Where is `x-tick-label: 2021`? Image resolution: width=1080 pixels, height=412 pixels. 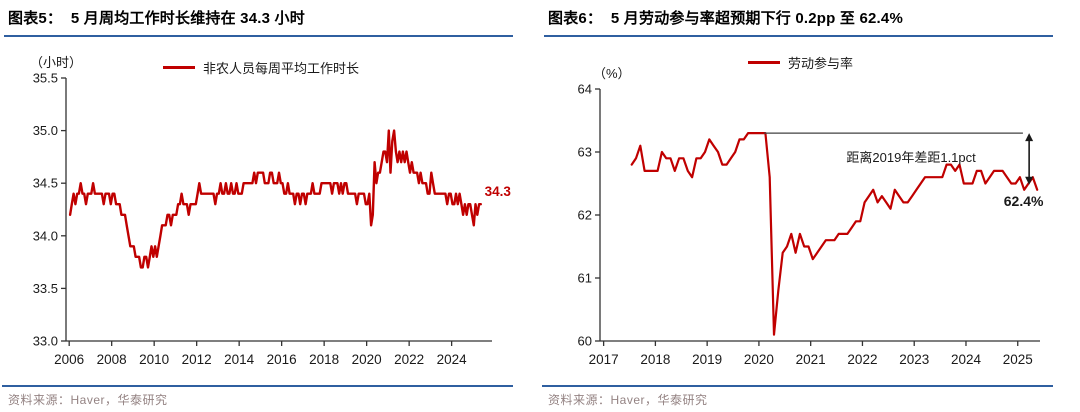
x-tick-label: 2021 is located at coordinates (811, 359).